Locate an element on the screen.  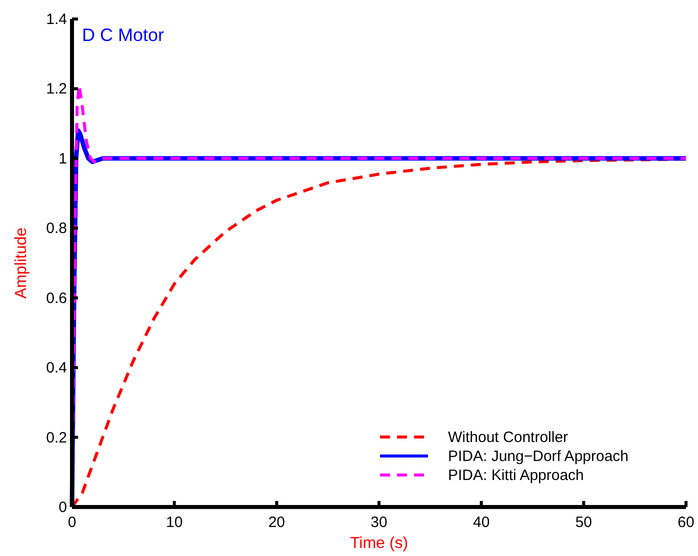
x-tick-label: 20 is located at coordinates (277, 522).